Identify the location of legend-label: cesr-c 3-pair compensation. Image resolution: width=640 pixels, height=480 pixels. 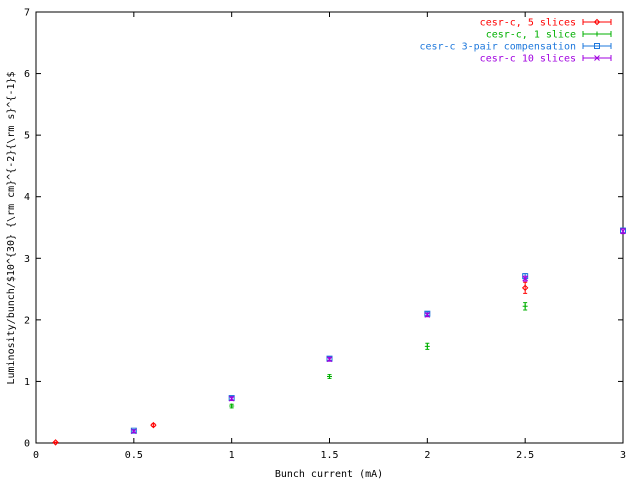
(497, 47).